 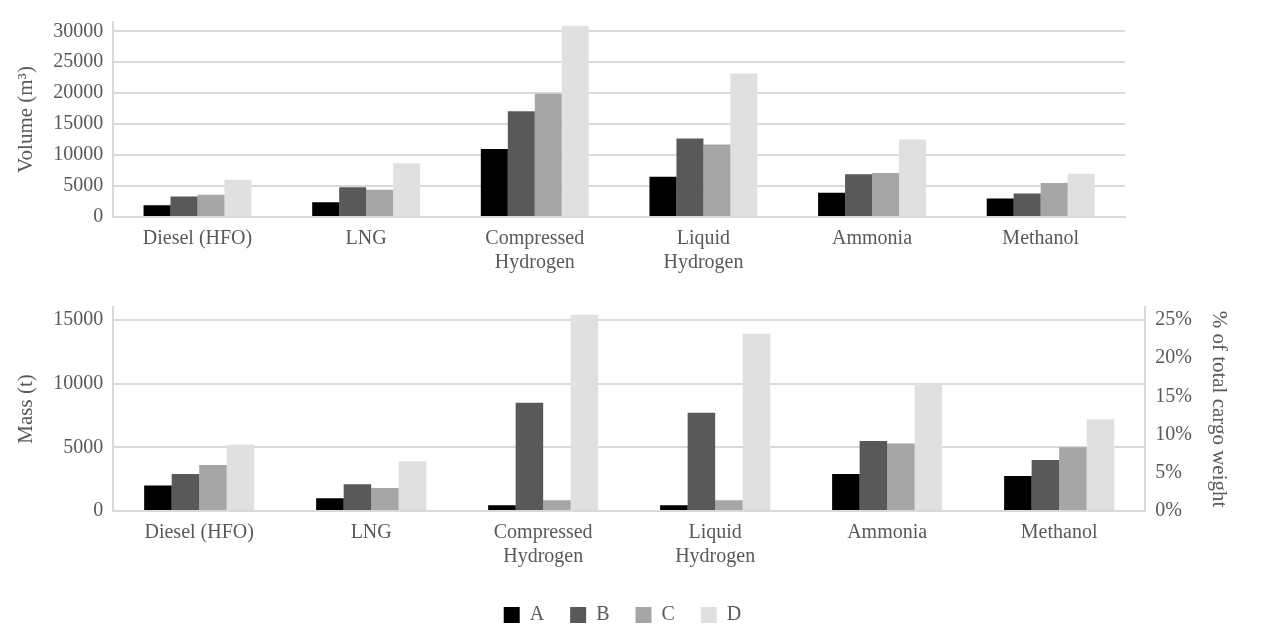 What do you see at coordinates (1168, 471) in the screenshot?
I see `y2-tick-label: 5%` at bounding box center [1168, 471].